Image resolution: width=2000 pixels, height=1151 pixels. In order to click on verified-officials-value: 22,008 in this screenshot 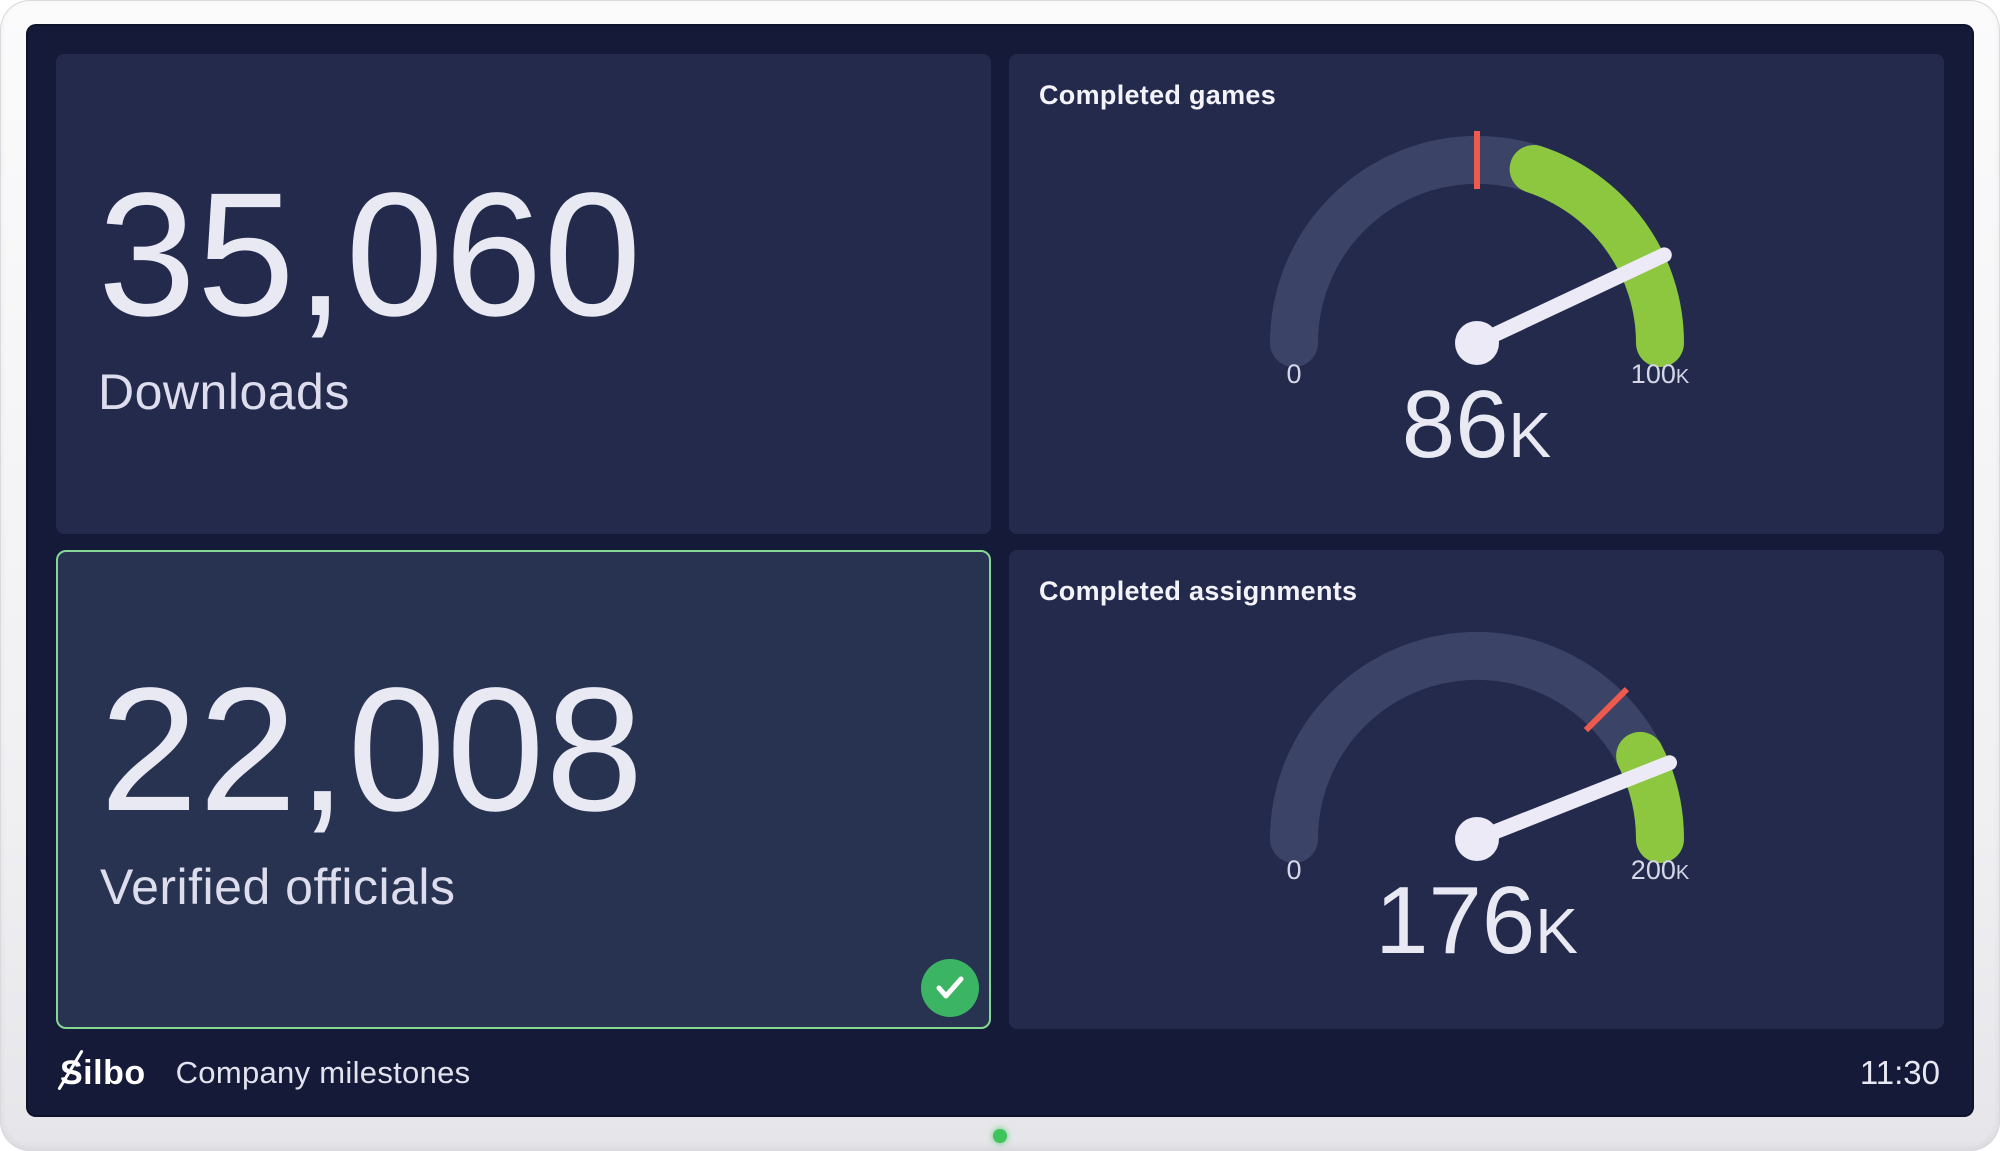, I will do `click(372, 750)`.